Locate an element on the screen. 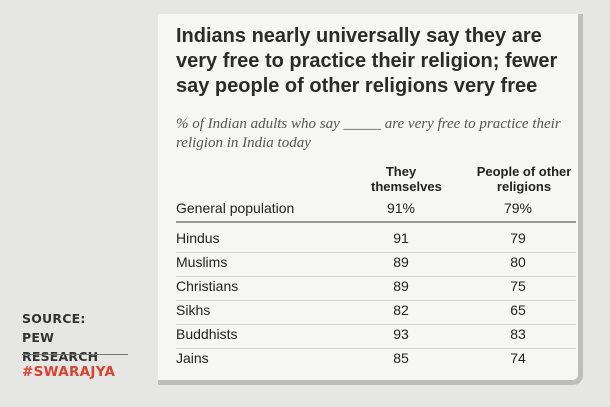 Image resolution: width=610 pixels, height=407 pixels. table-row: Christians 89 75 is located at coordinates (376, 288).